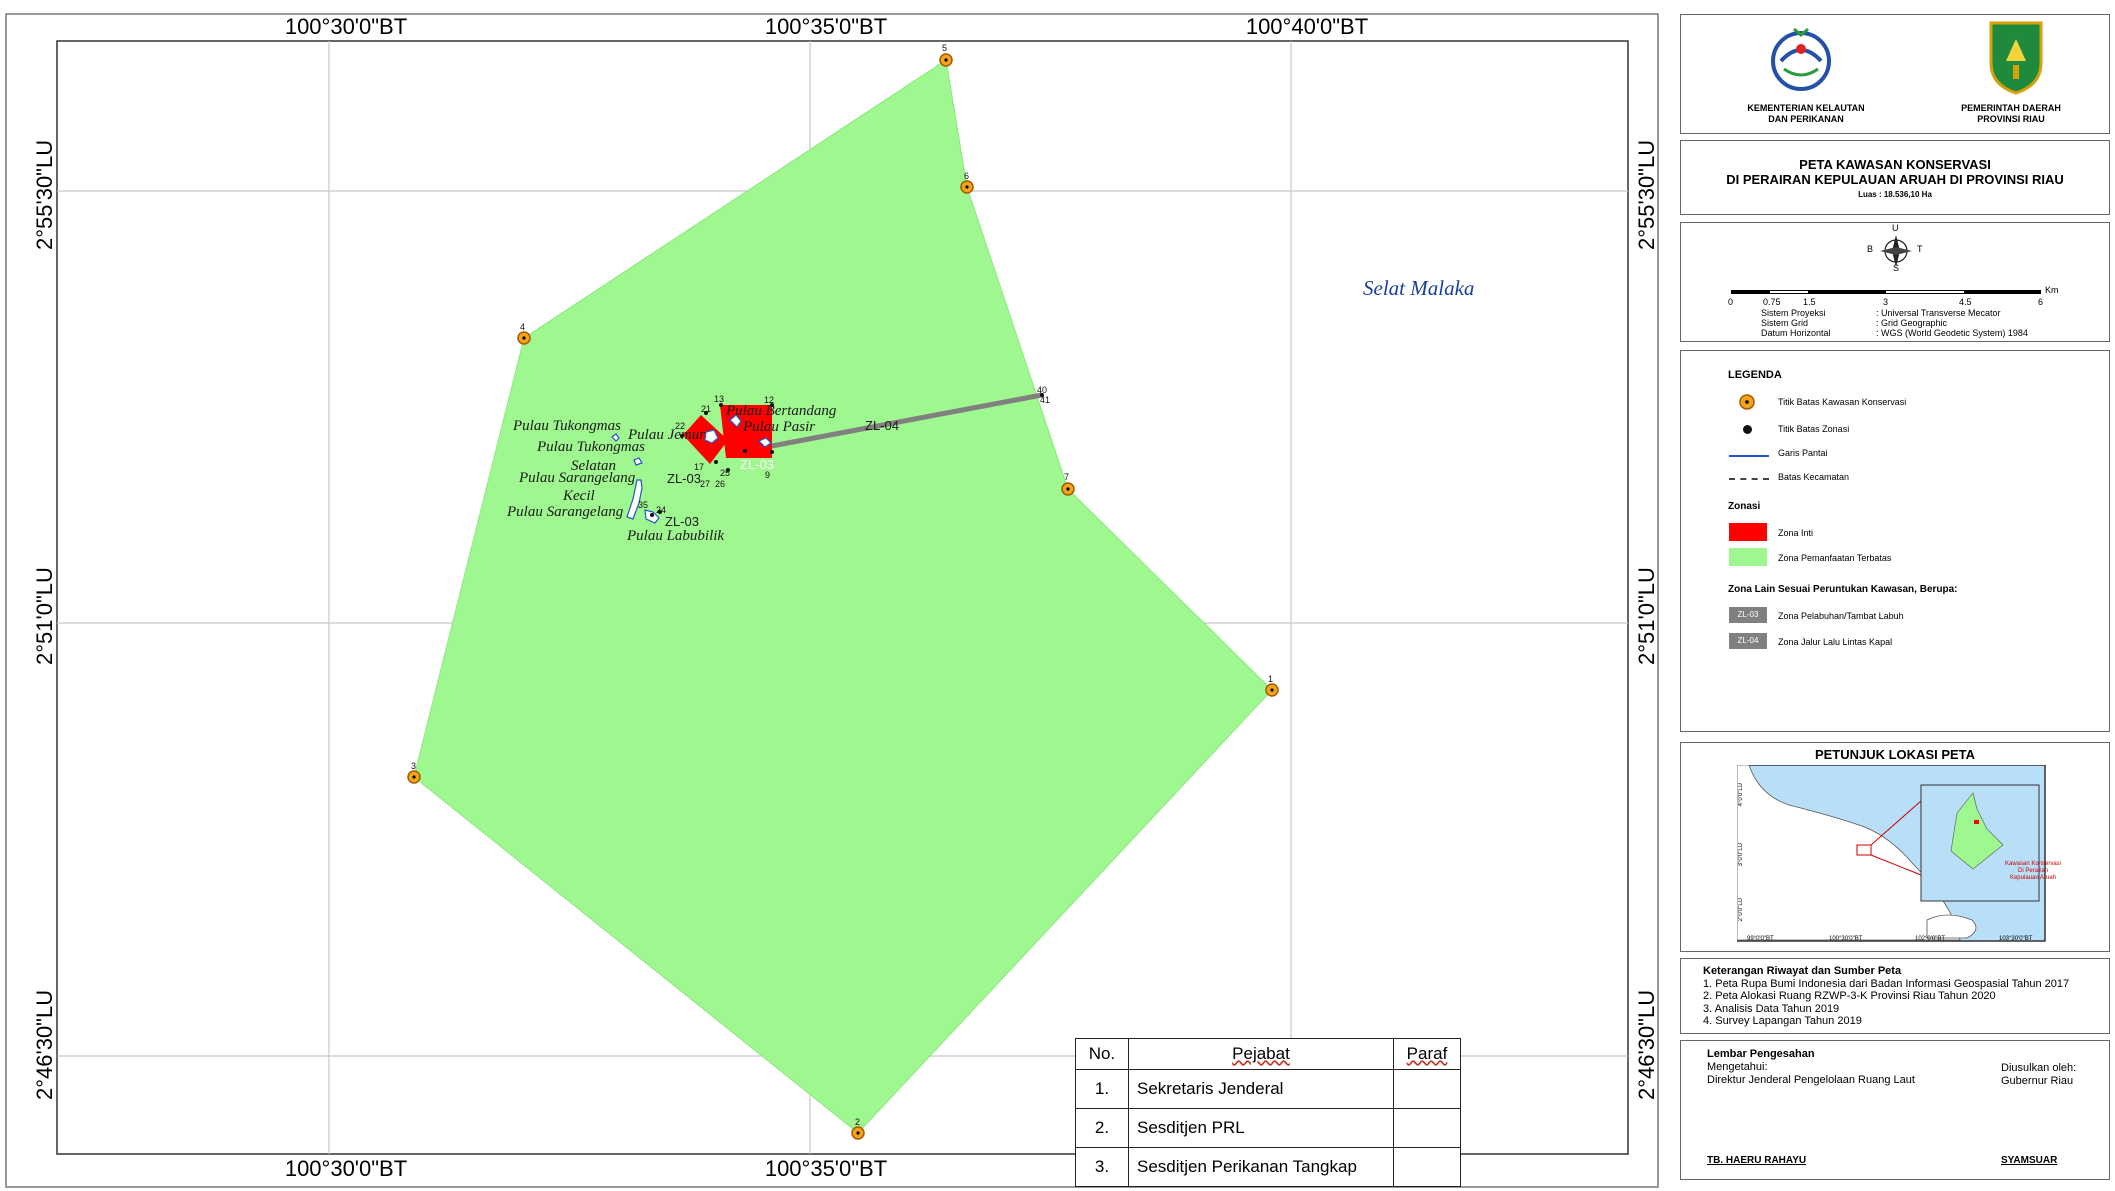 Image resolution: width=2115 pixels, height=1191 pixels. Describe the element at coordinates (1806, 108) in the screenshot. I see `org-left-line1: KEMENTERIAN KELAUTAN` at that location.